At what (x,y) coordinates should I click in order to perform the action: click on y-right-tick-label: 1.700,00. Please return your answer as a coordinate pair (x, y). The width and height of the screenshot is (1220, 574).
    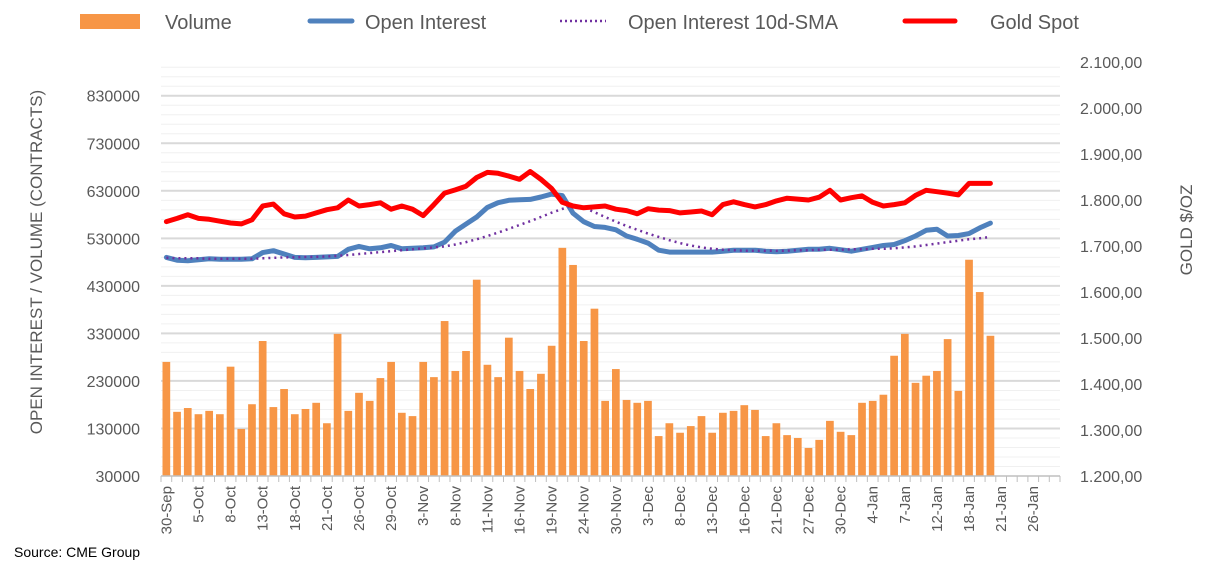
    Looking at the image, I should click on (1111, 247).